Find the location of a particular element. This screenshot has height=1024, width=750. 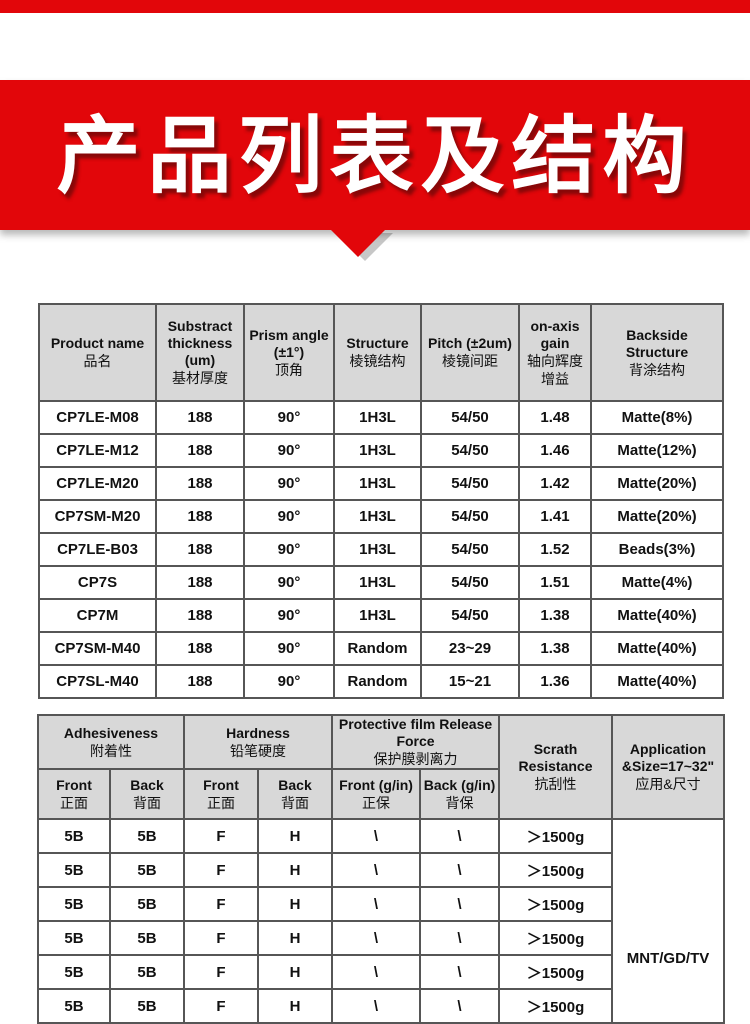

sub-header-adhesiveness-front: Front 正面 is located at coordinates (74, 794).